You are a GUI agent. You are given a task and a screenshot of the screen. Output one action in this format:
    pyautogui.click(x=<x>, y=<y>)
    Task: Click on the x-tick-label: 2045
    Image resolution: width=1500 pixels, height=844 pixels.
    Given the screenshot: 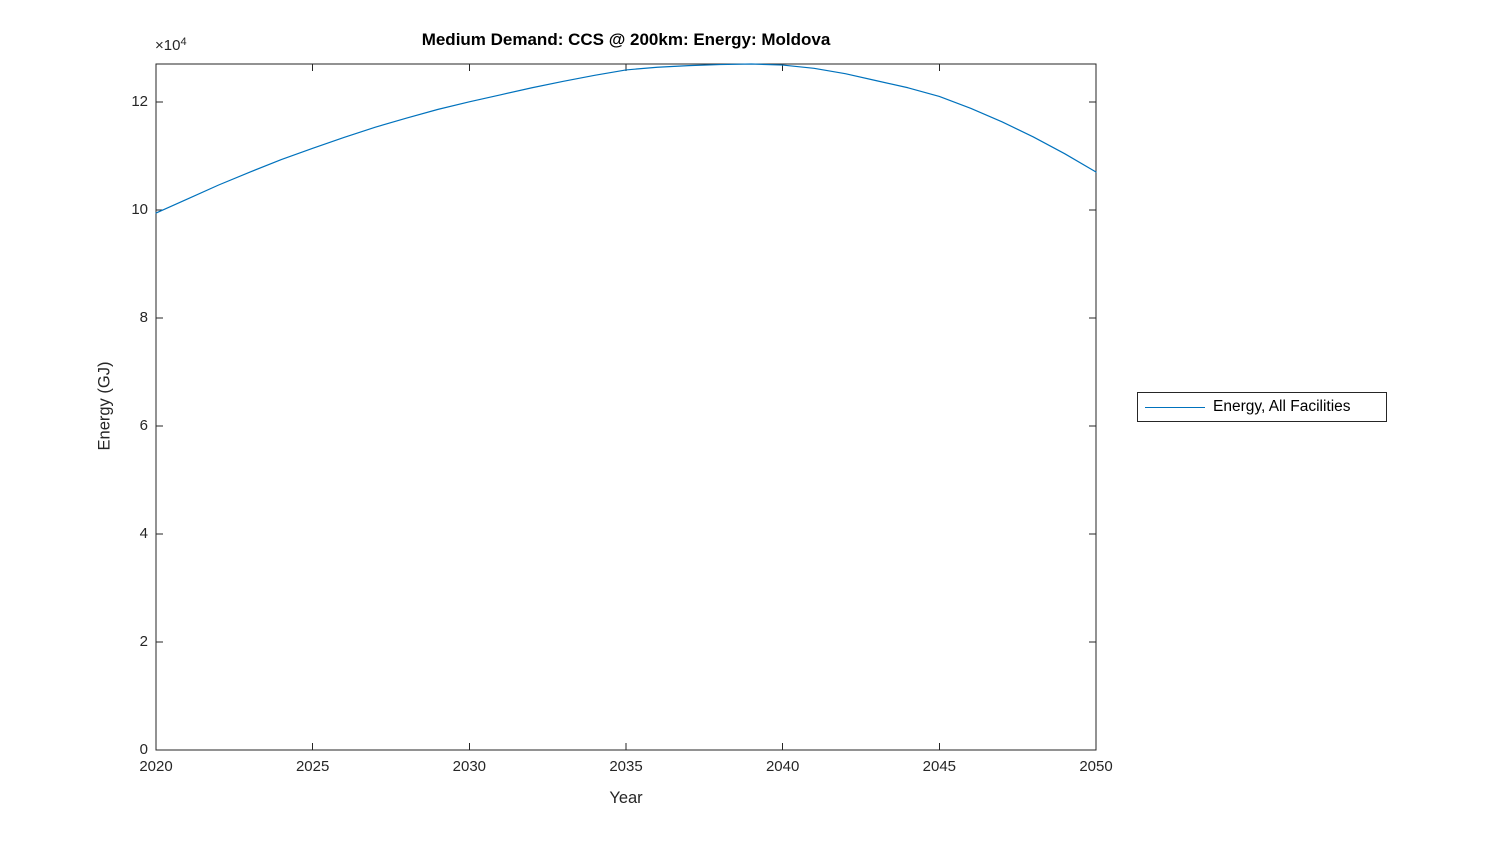 What is the action you would take?
    pyautogui.click(x=939, y=766)
    